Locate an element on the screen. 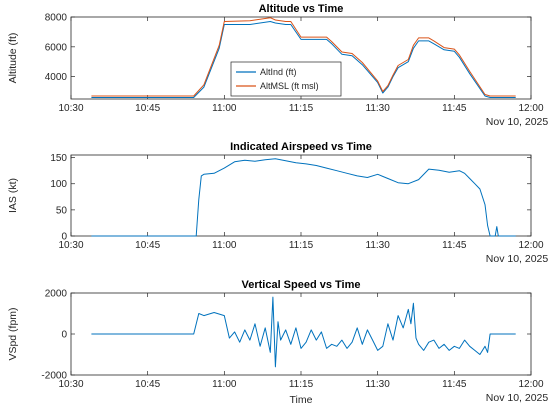  y-tick-label: 50 is located at coordinates (62, 210).